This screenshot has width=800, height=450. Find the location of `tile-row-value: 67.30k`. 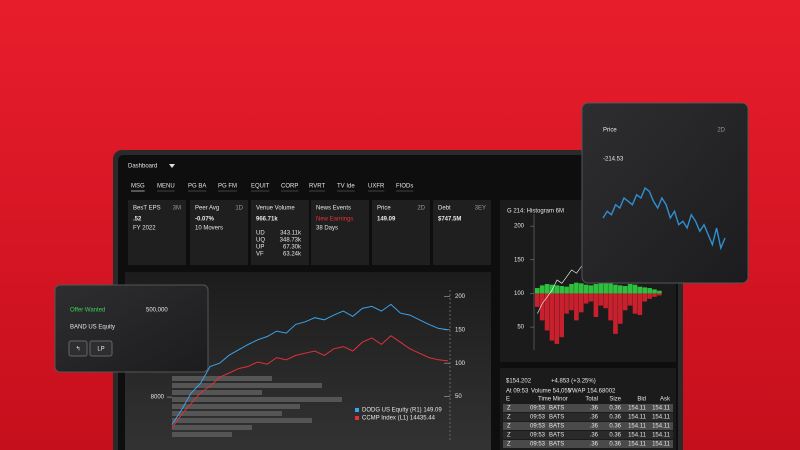

tile-row-value: 67.30k is located at coordinates (292, 248).